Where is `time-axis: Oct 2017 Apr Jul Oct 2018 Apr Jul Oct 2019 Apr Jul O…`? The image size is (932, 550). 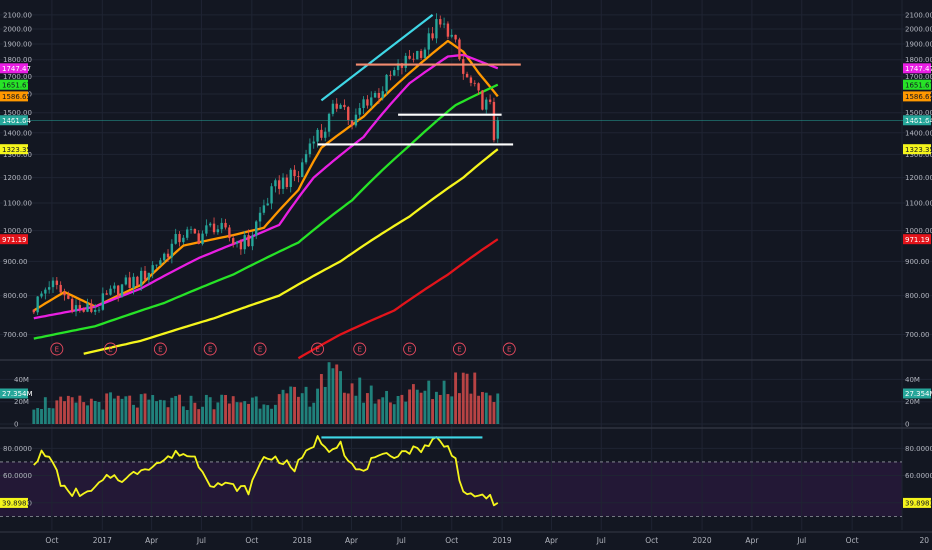
time-axis: Oct 2017 Apr Jul Oct 2018 Apr Jul Oct 2019 Apr Jul O… is located at coordinates (487, 540).